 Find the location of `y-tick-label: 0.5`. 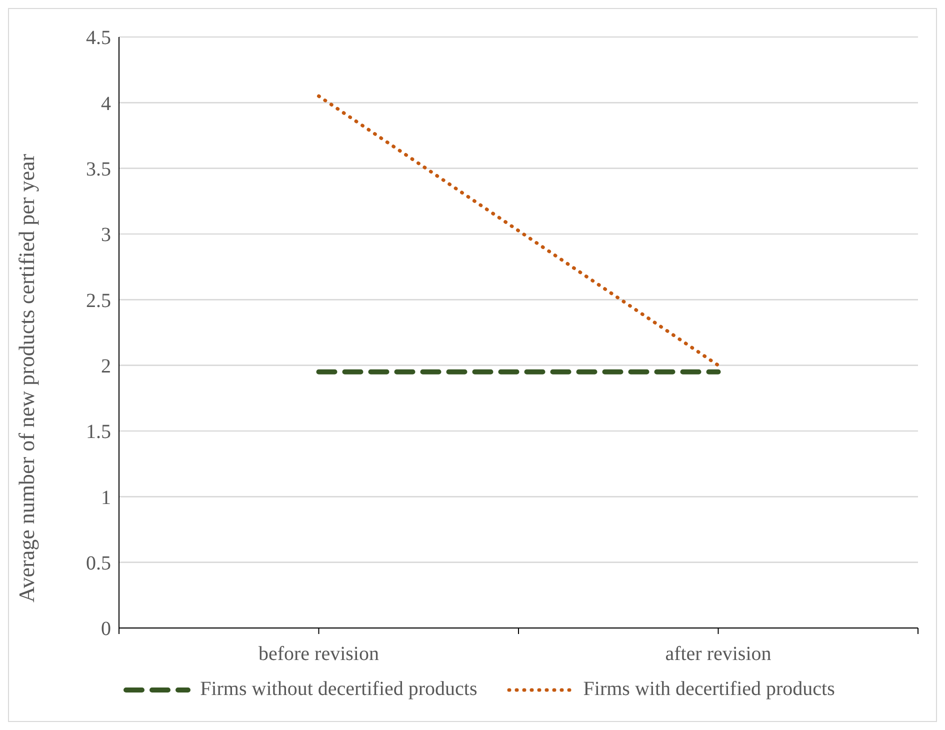

y-tick-label: 0.5 is located at coordinates (98, 563).